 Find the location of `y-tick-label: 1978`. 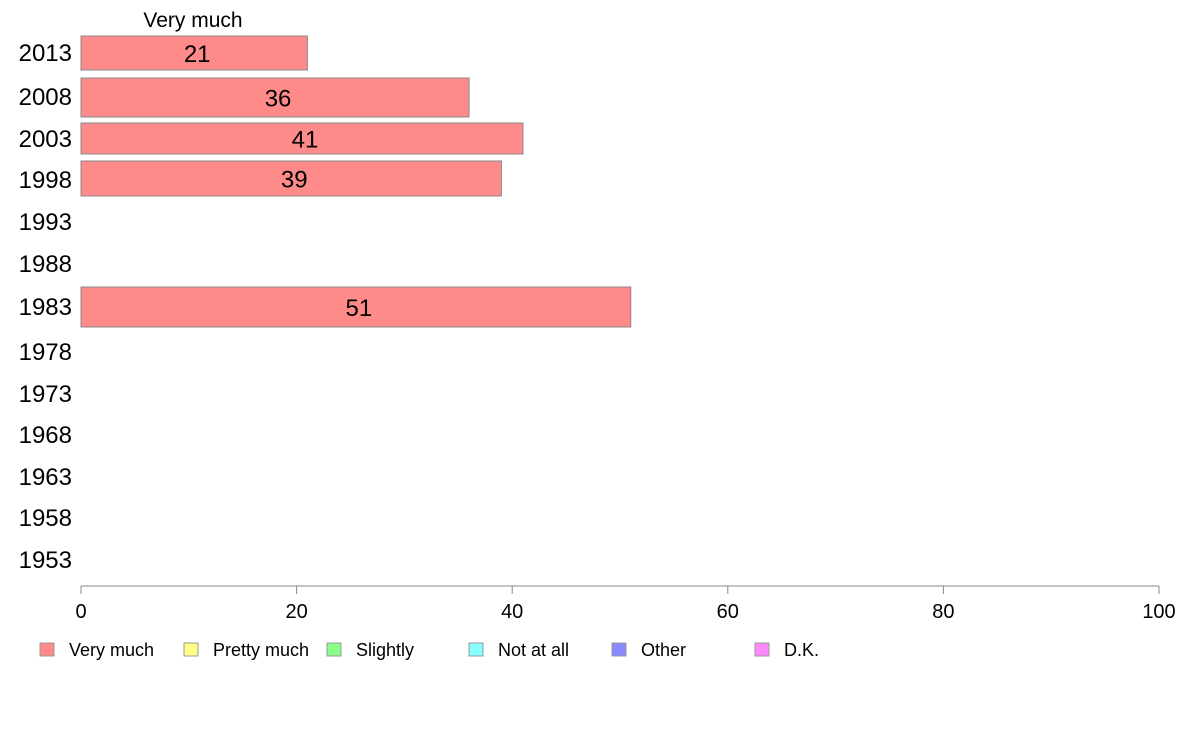

y-tick-label: 1978 is located at coordinates (45, 352).